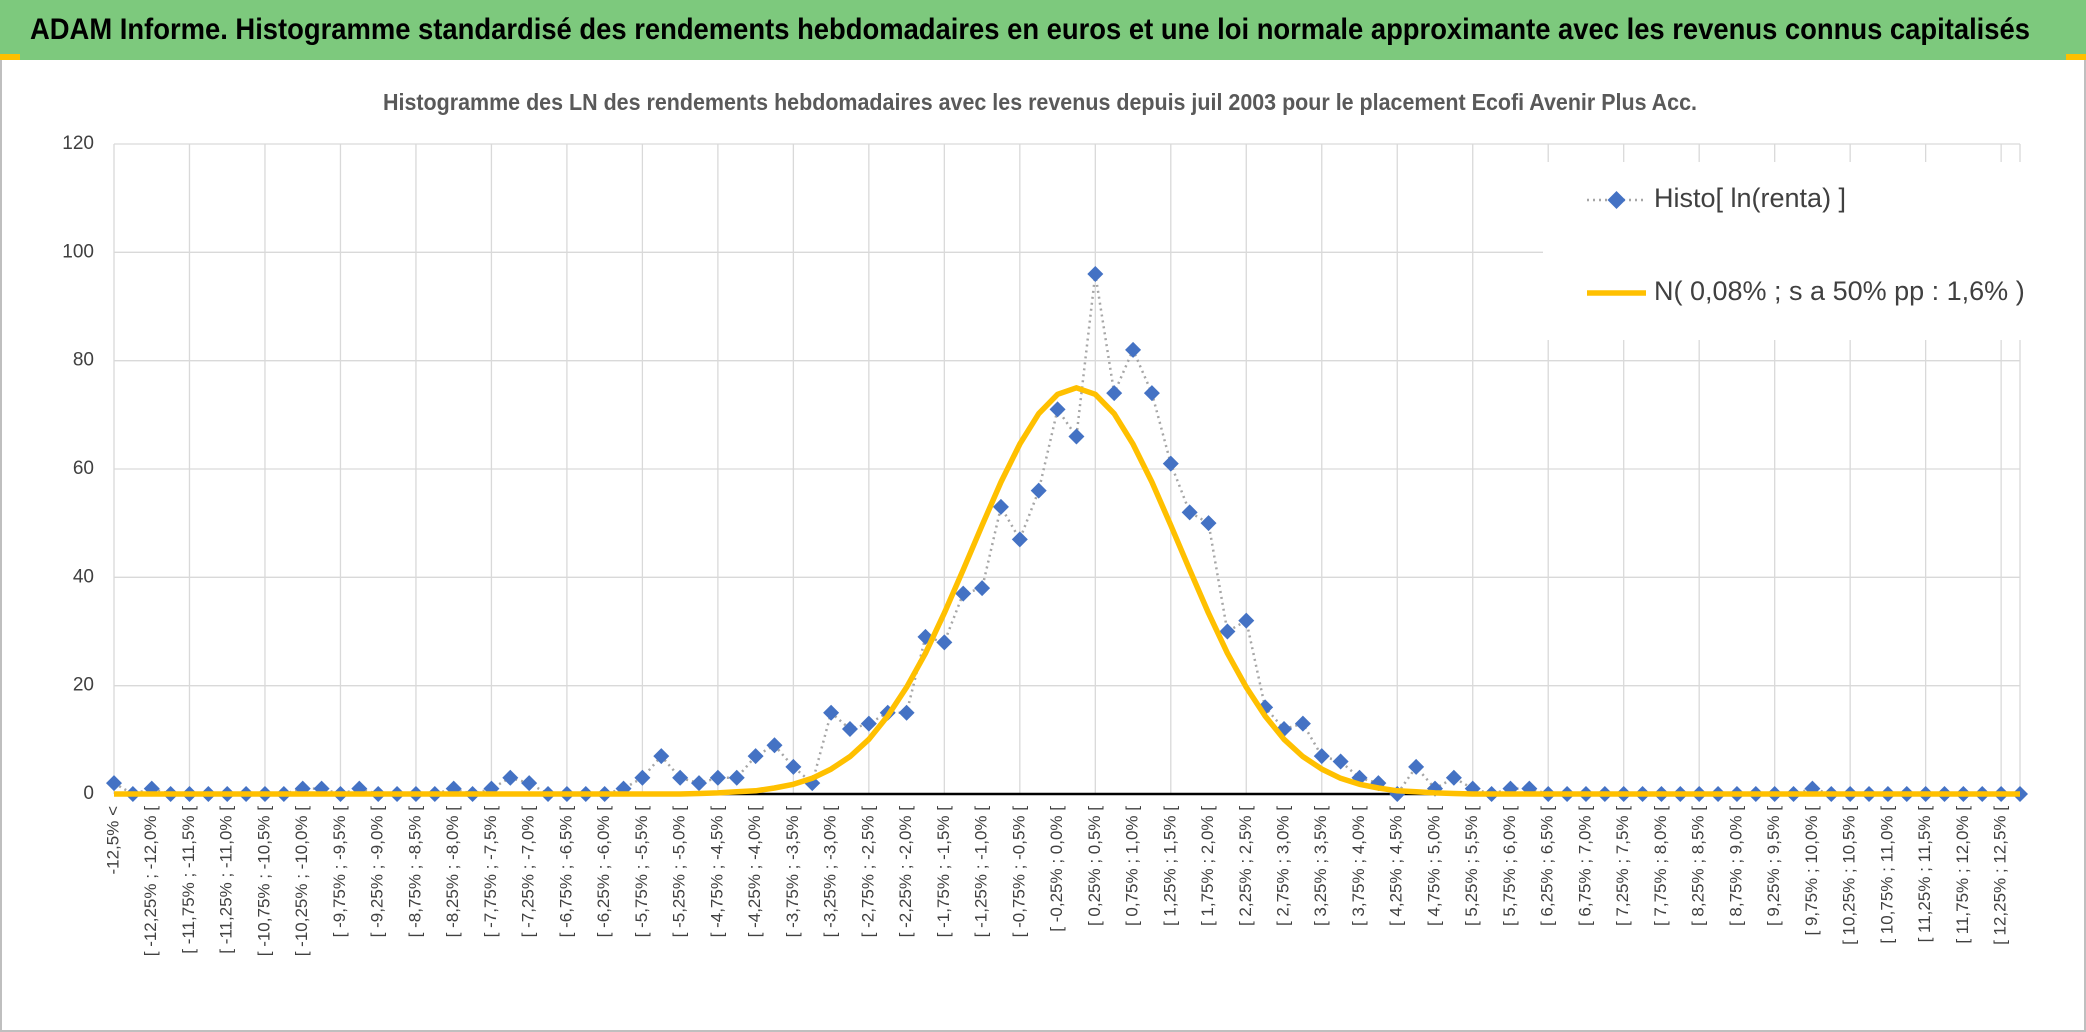 This screenshot has height=1032, width=2086. Describe the element at coordinates (1735, 866) in the screenshot. I see `x-tick-label: [ 8,75% ; 9,0% [` at that location.